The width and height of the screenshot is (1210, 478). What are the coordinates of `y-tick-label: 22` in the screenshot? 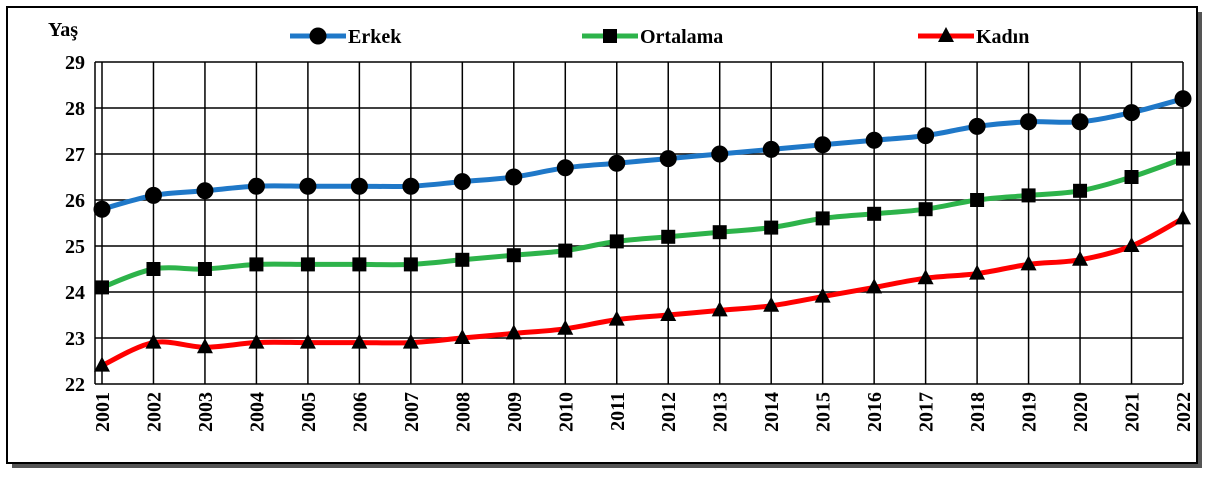 It's located at (75, 385).